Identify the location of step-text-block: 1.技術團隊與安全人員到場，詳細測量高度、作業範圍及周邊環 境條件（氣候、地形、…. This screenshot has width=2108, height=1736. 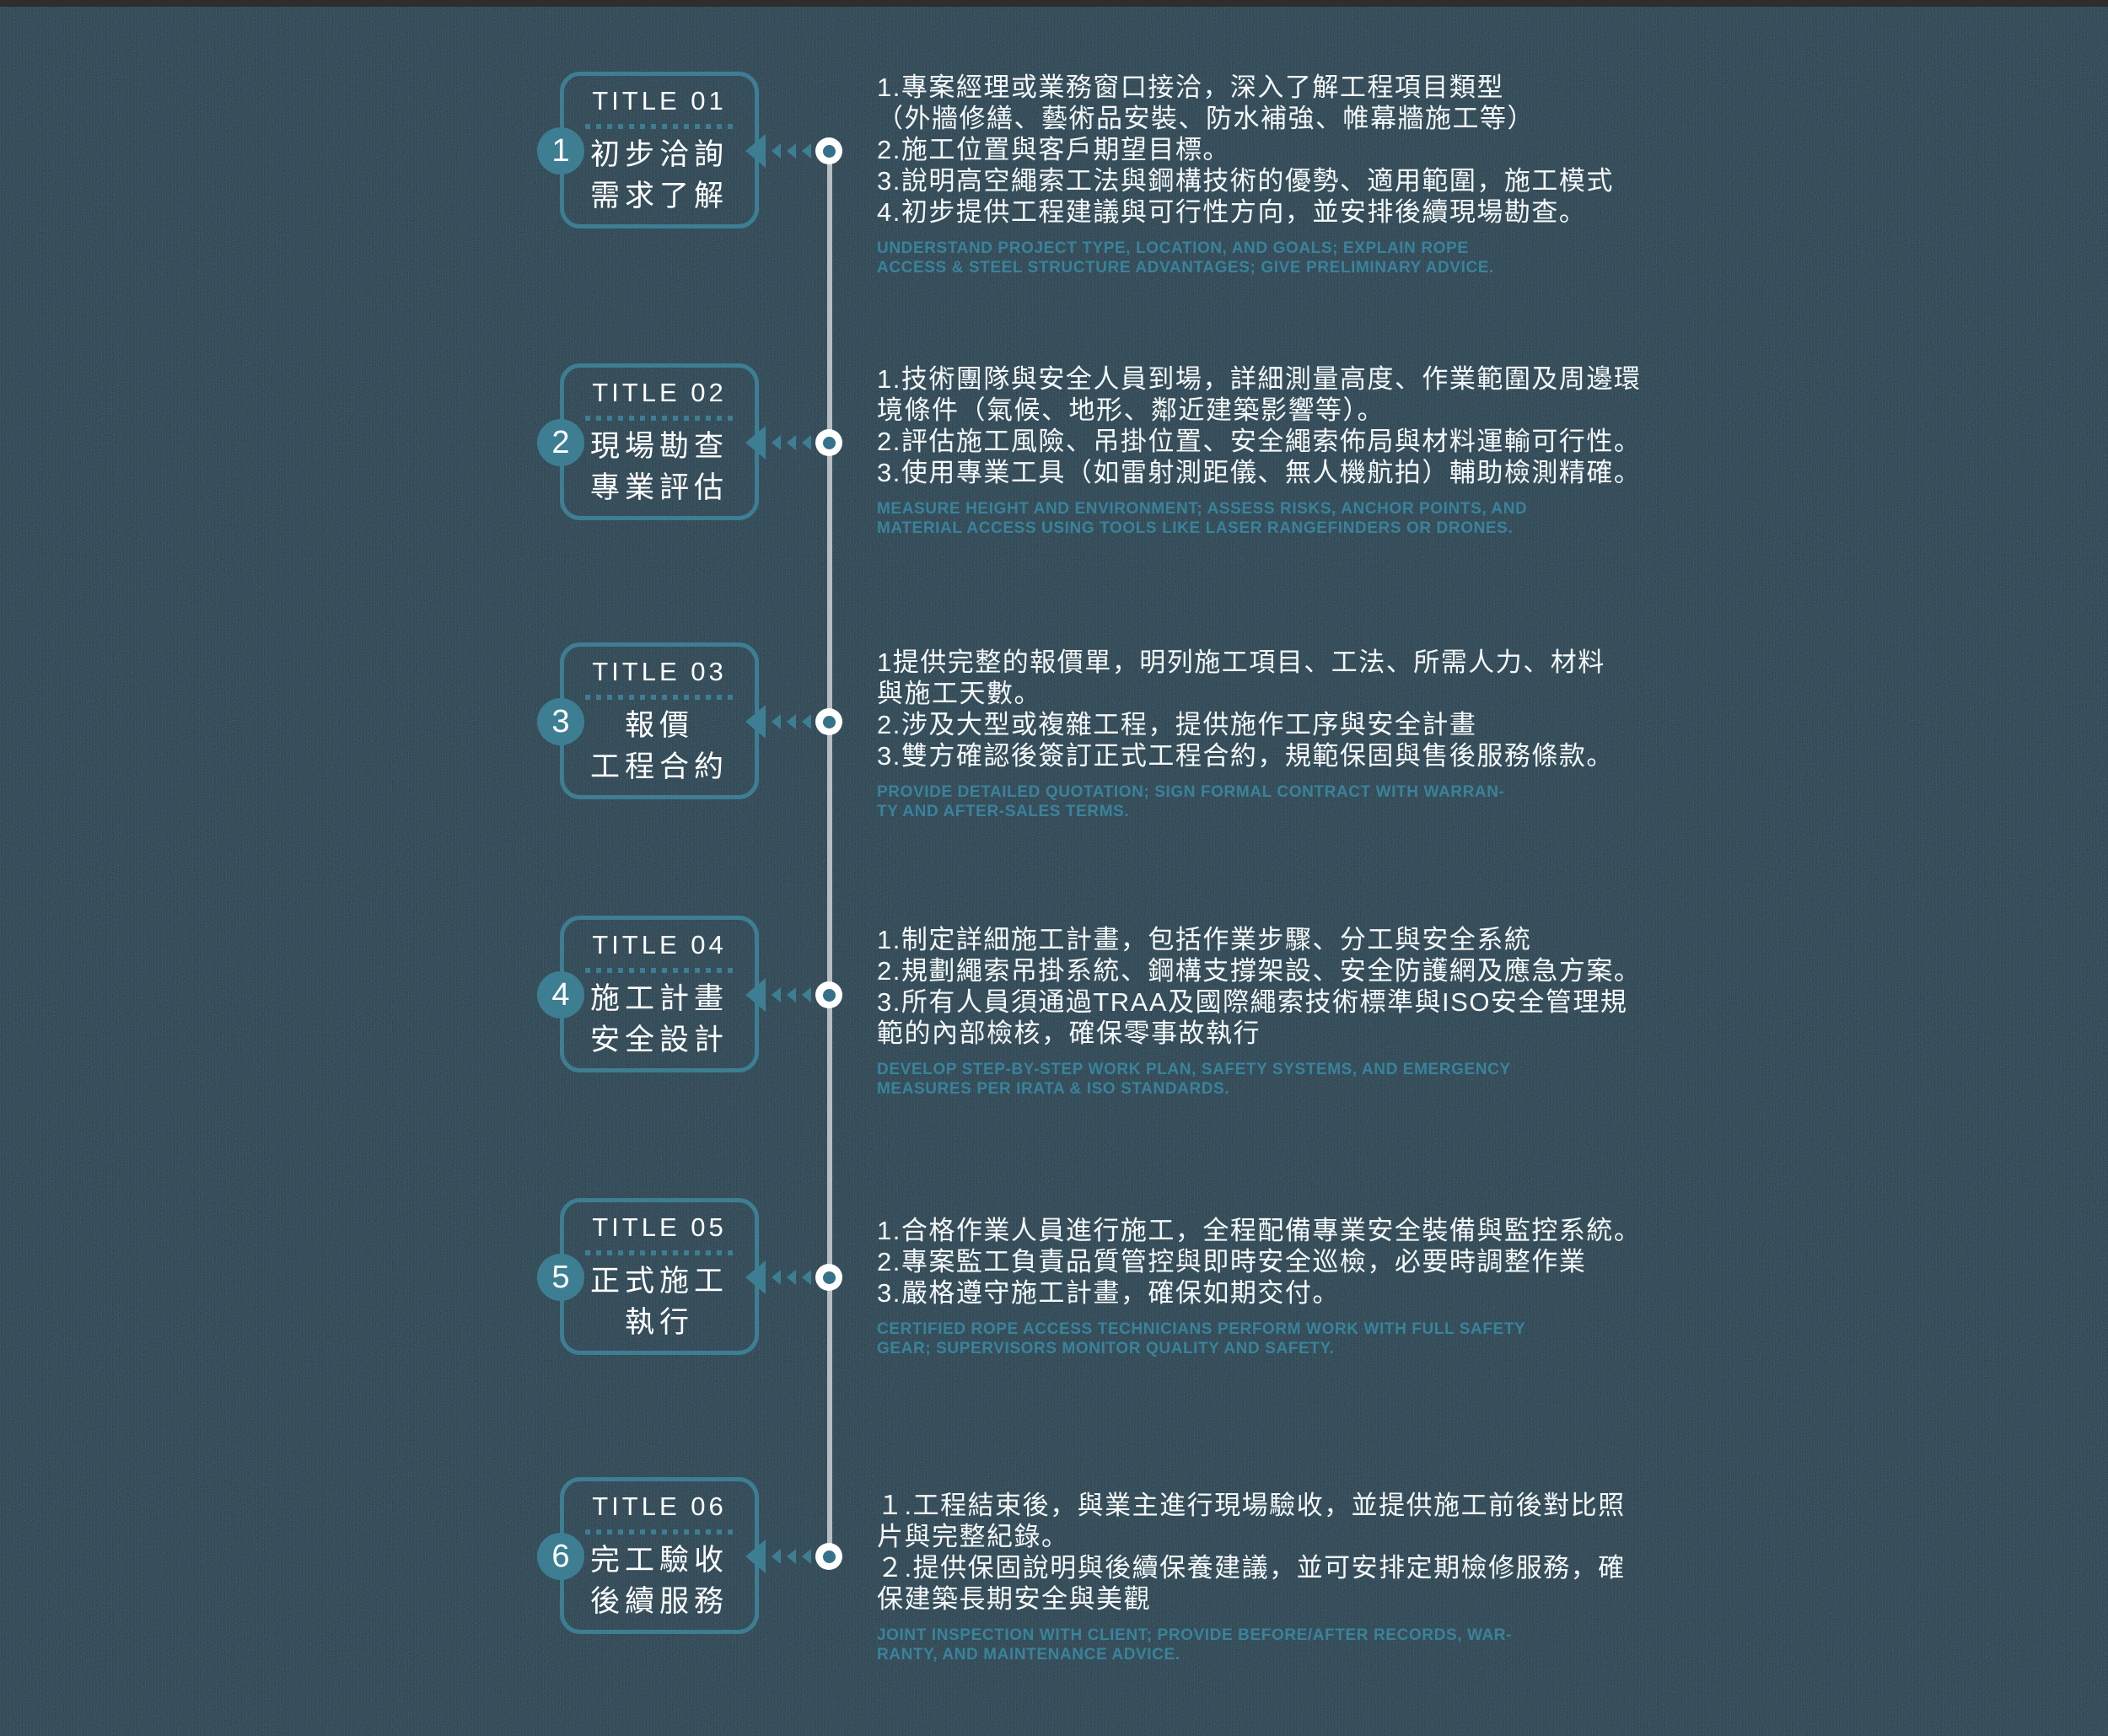
(1480, 451).